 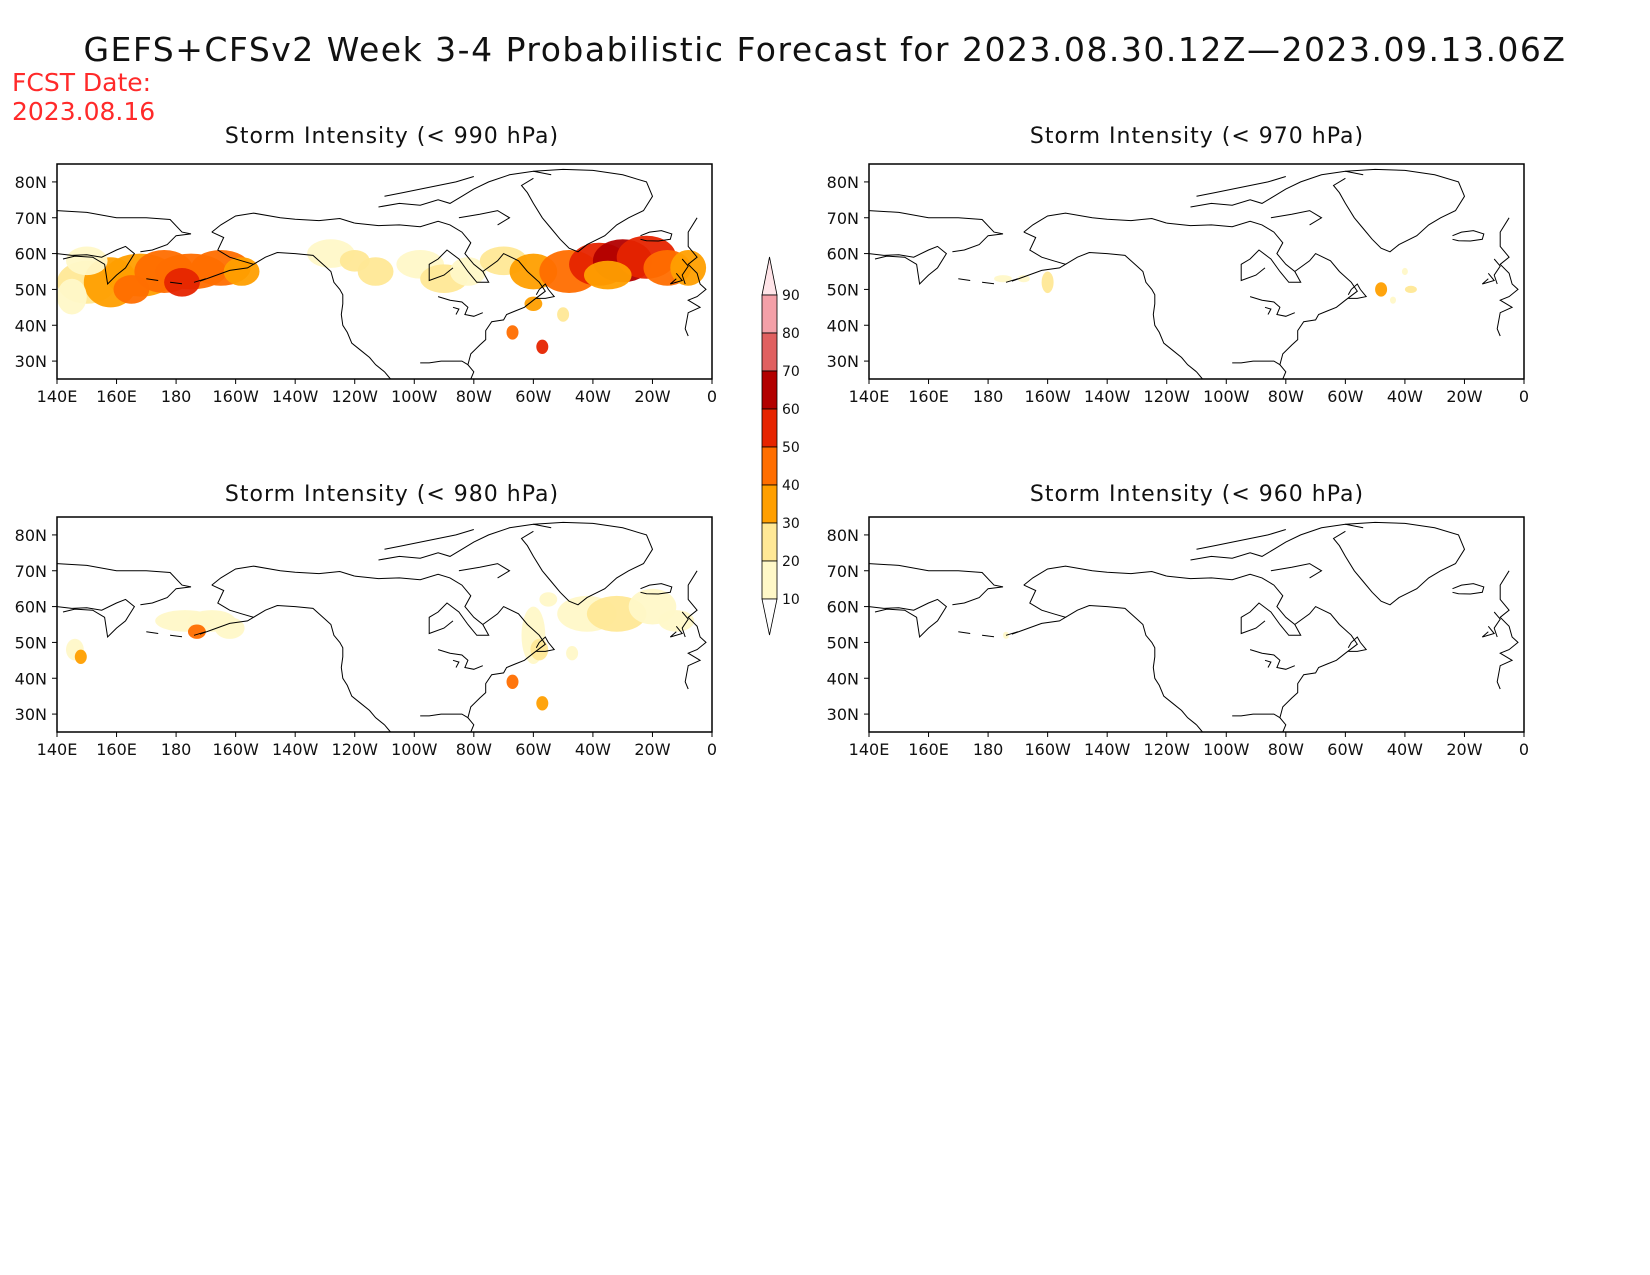 I want to click on colorbar-label: 60, so click(x=791, y=410).